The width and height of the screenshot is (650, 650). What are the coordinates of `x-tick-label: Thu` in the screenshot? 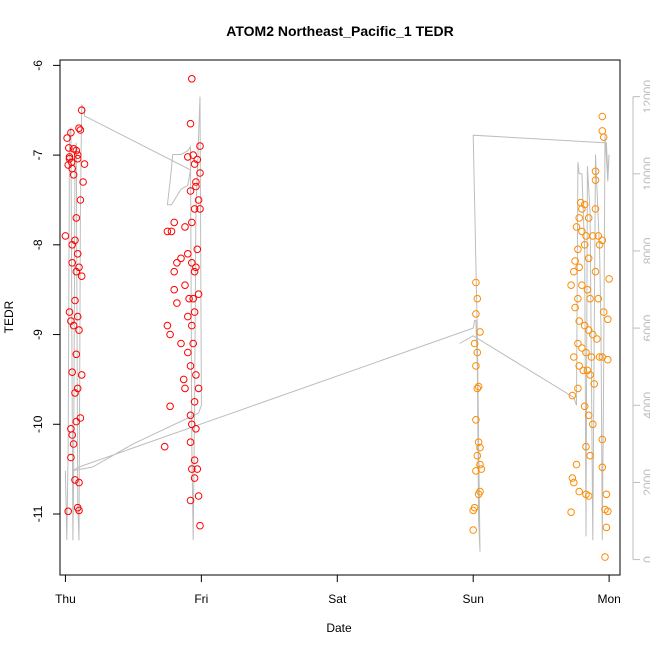 It's located at (65, 599).